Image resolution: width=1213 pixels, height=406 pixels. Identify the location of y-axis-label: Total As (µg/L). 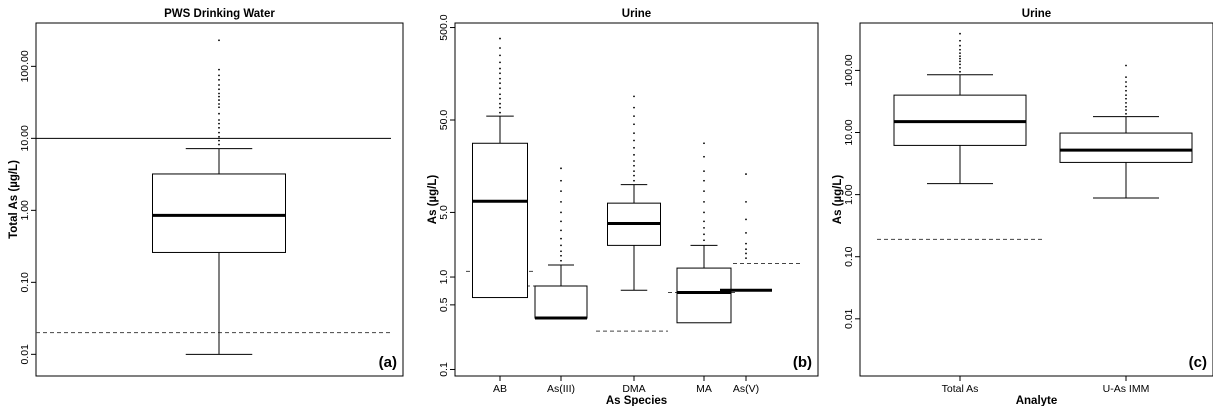
(14, 199).